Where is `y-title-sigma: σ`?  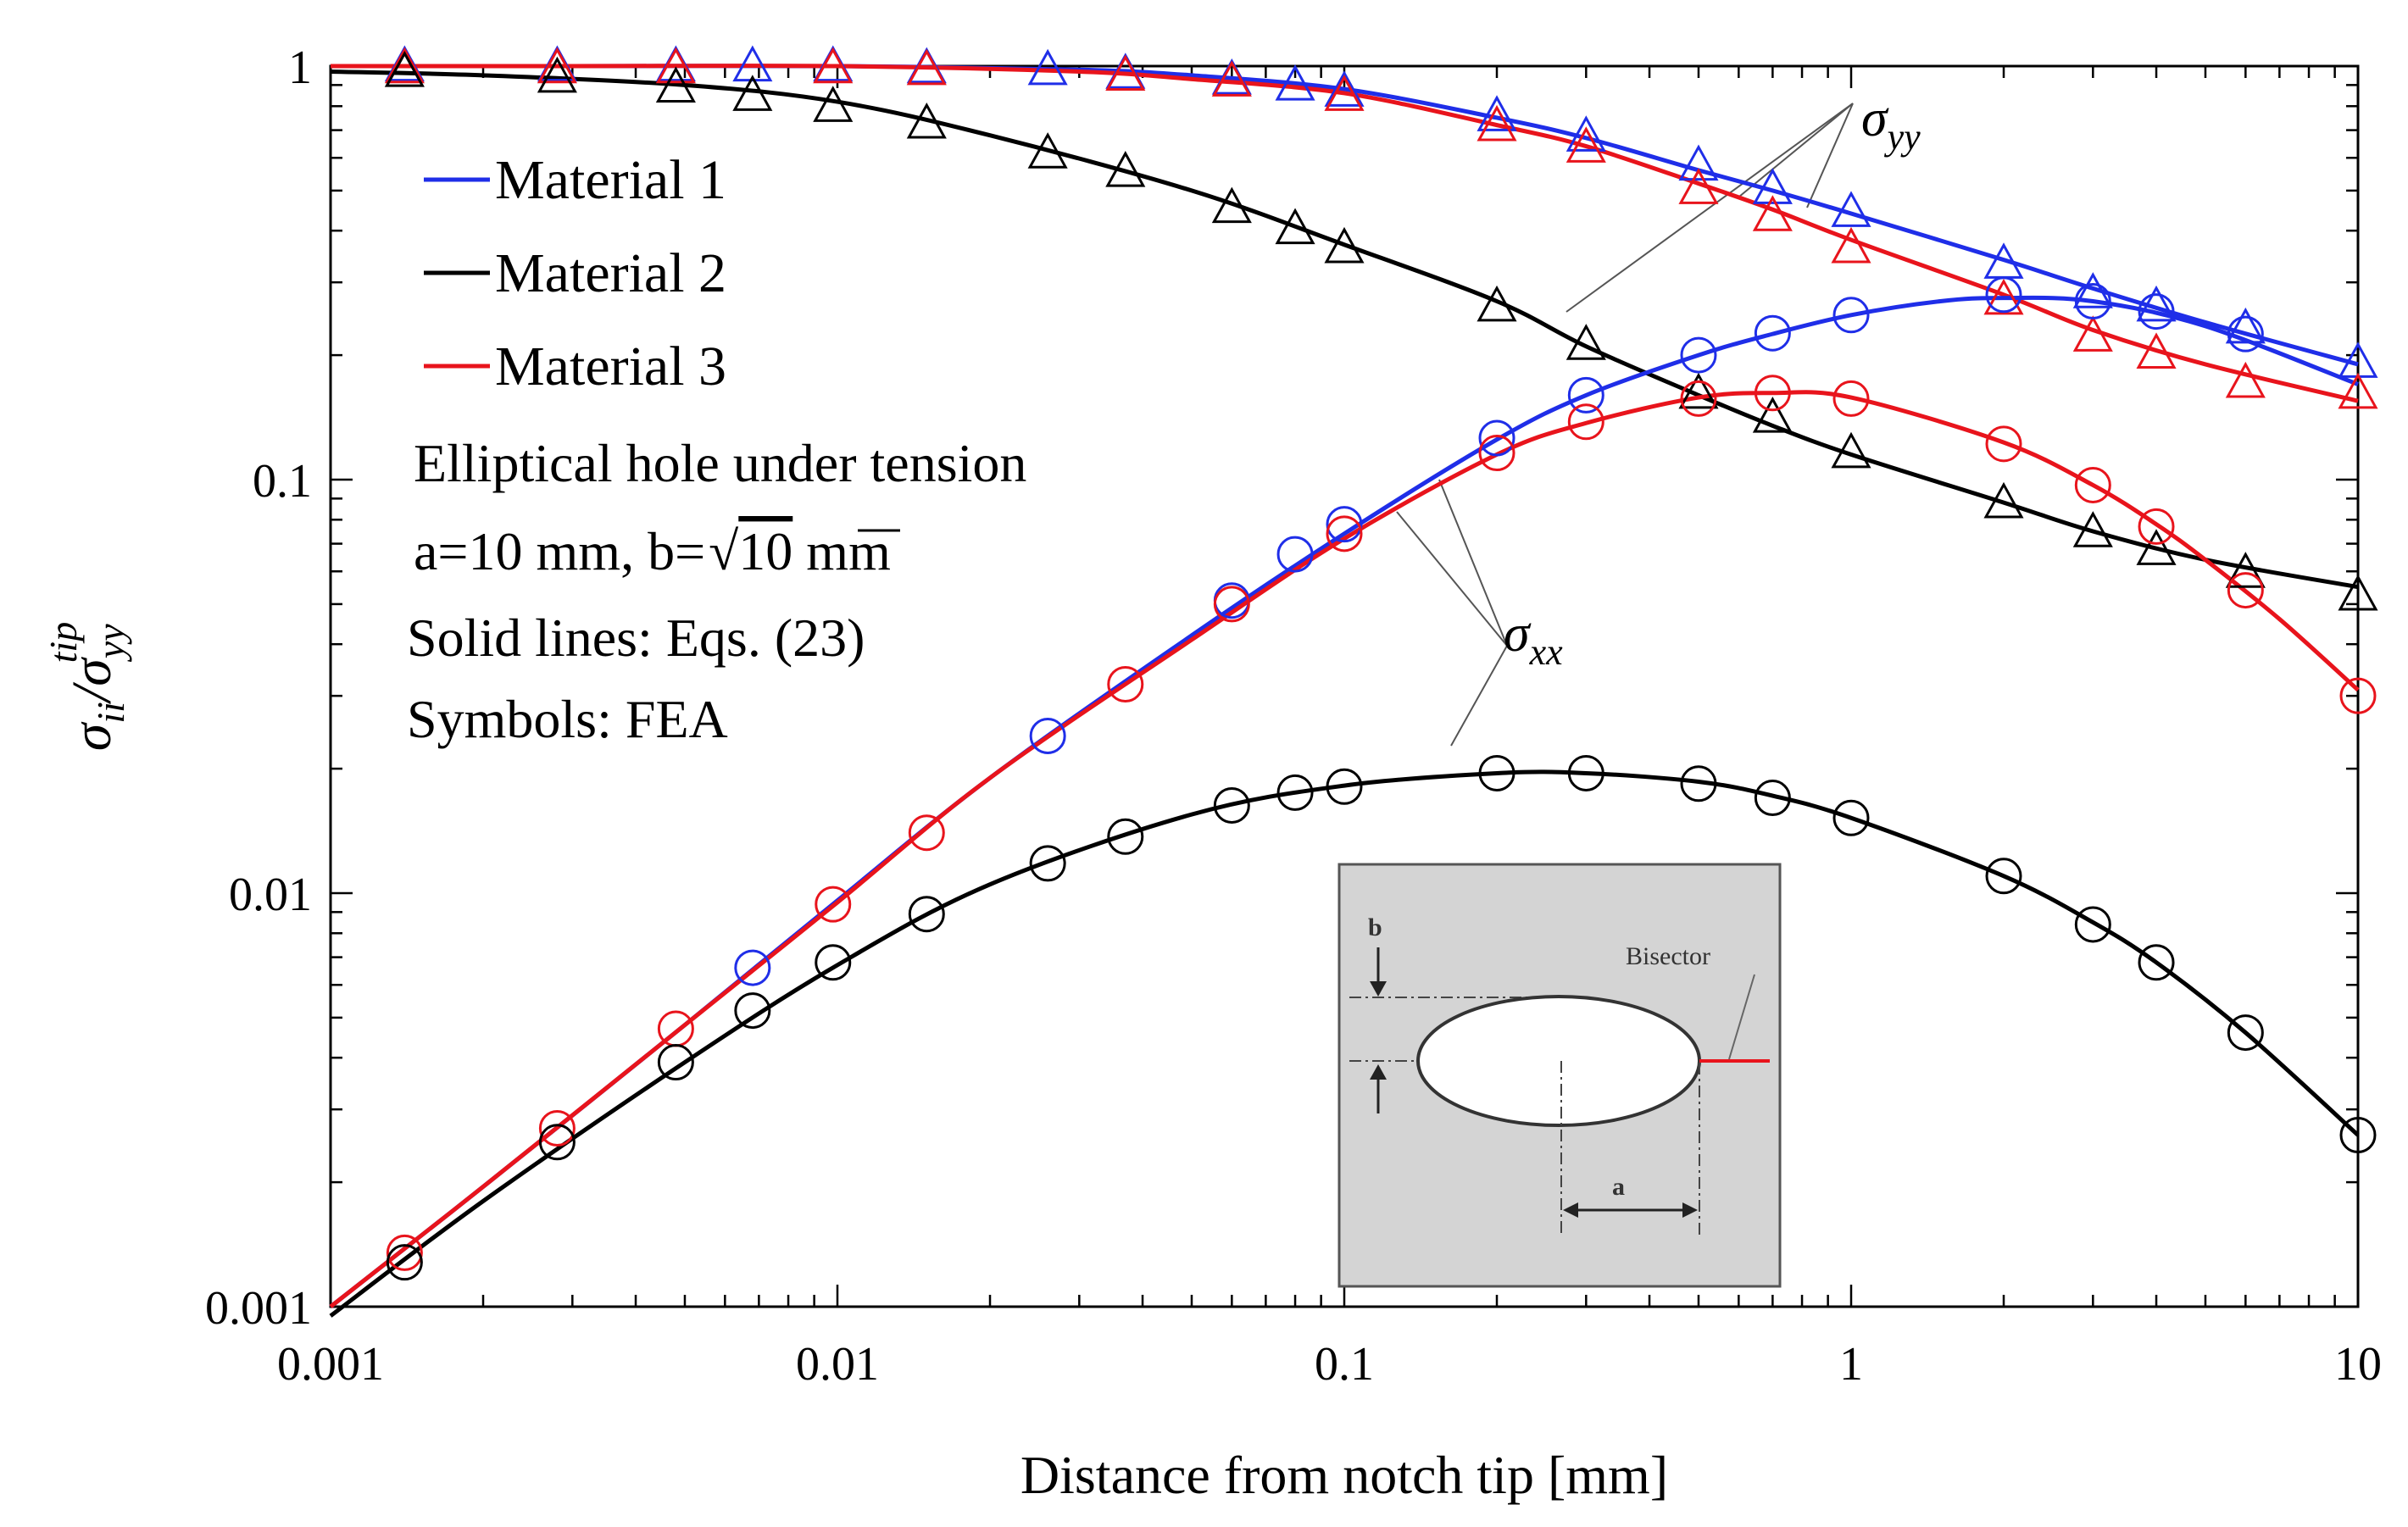
y-title-sigma: σ is located at coordinates (92, 736).